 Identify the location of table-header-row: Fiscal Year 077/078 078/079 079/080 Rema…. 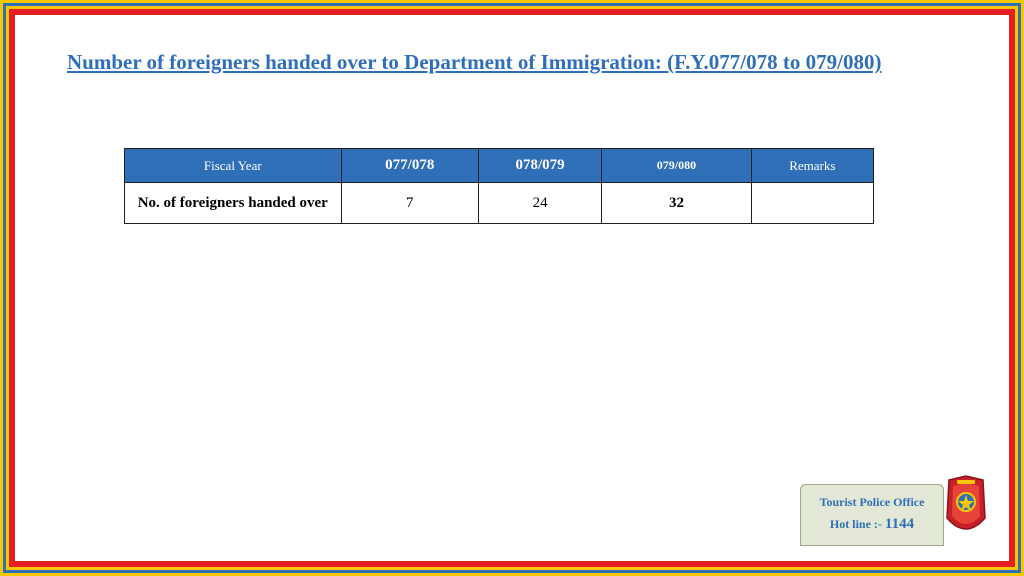
(499, 165).